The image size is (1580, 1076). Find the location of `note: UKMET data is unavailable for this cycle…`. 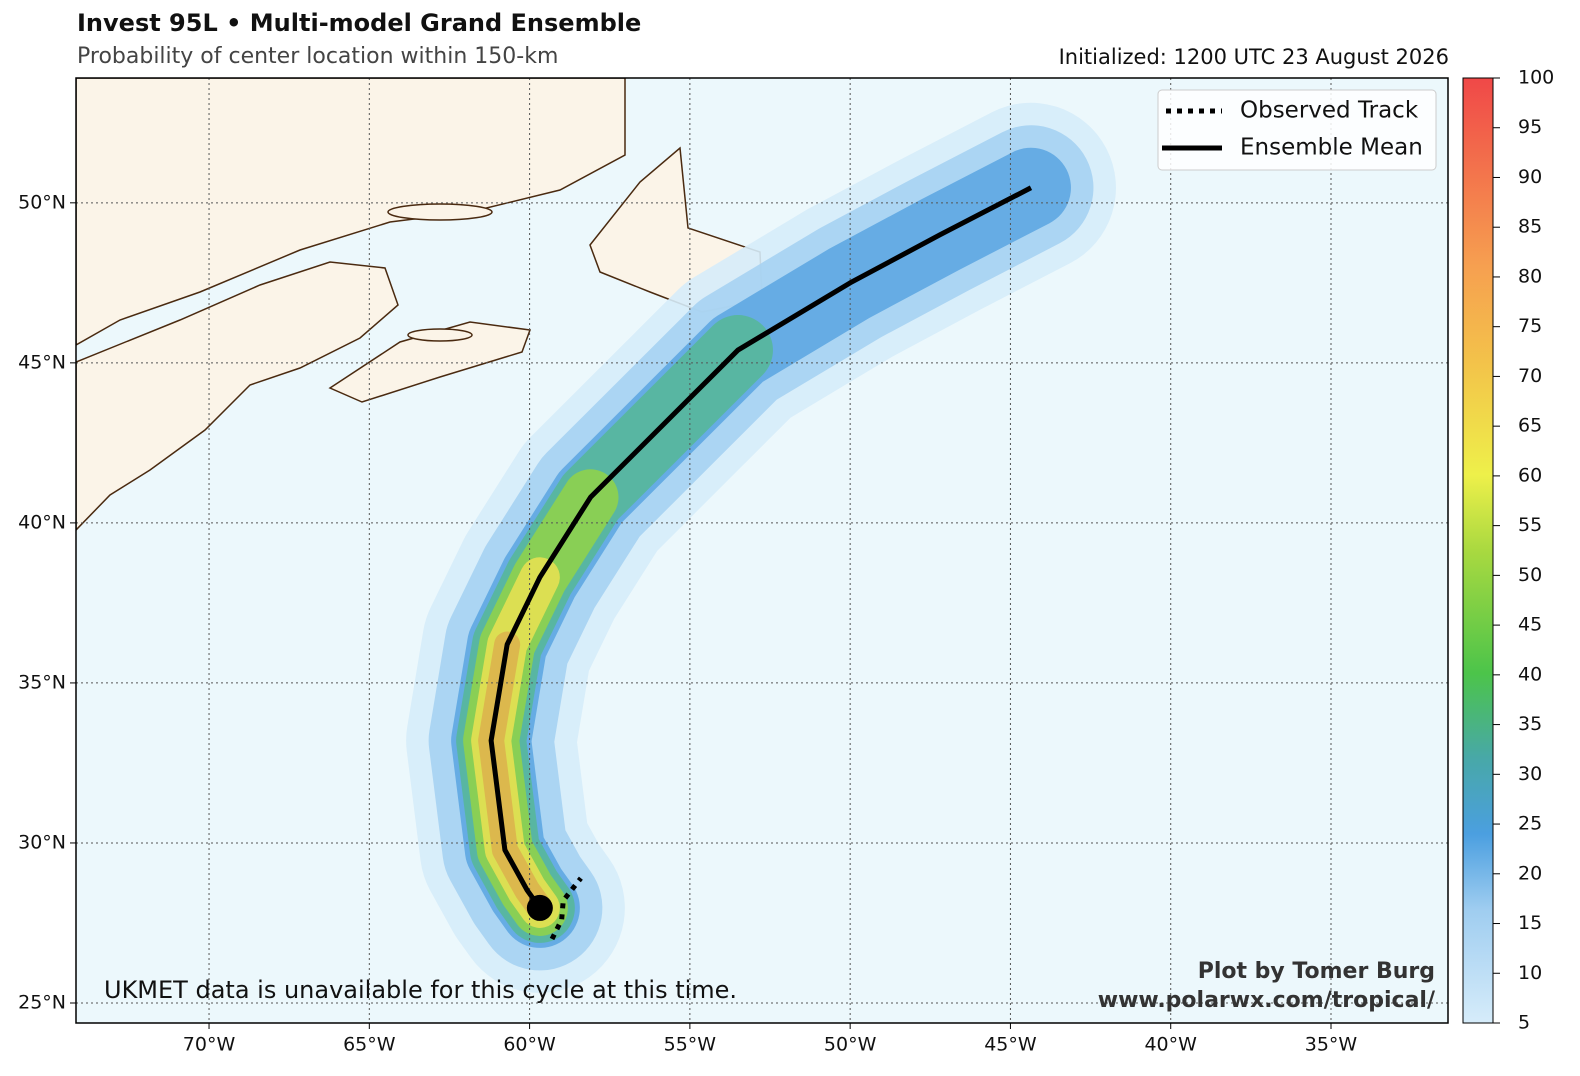

note: UKMET data is unavailable for this cycle… is located at coordinates (420, 990).